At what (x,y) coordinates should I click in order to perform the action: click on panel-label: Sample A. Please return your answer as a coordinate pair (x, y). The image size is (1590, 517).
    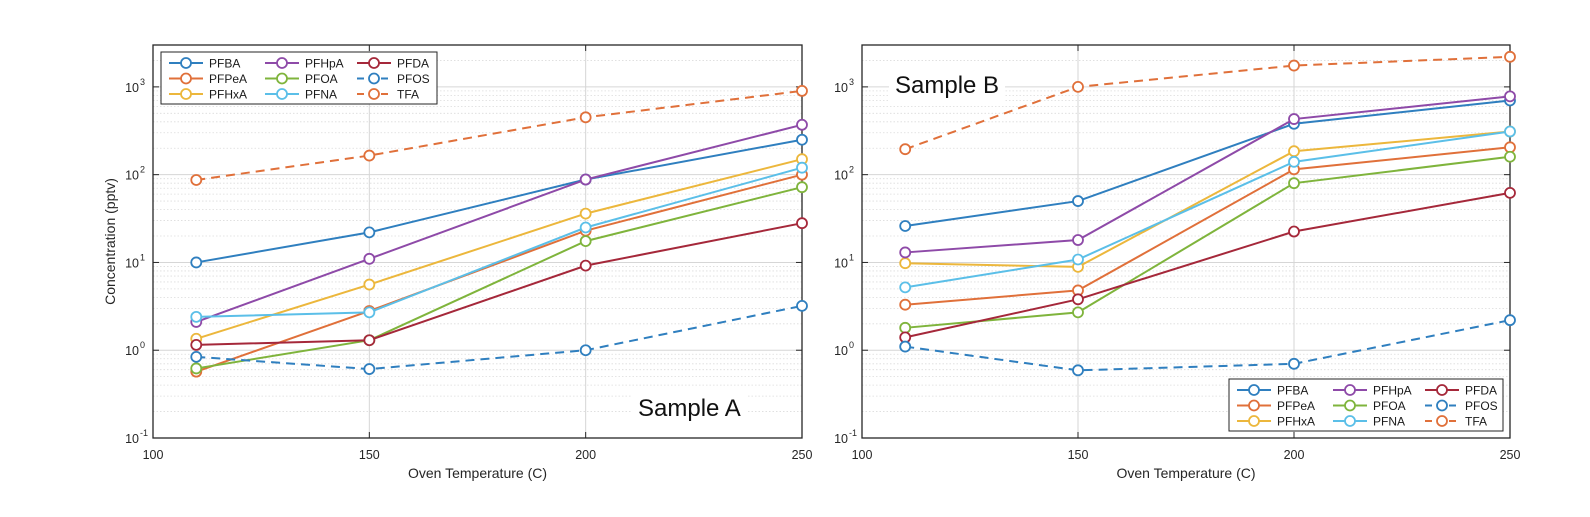
    Looking at the image, I should click on (689, 408).